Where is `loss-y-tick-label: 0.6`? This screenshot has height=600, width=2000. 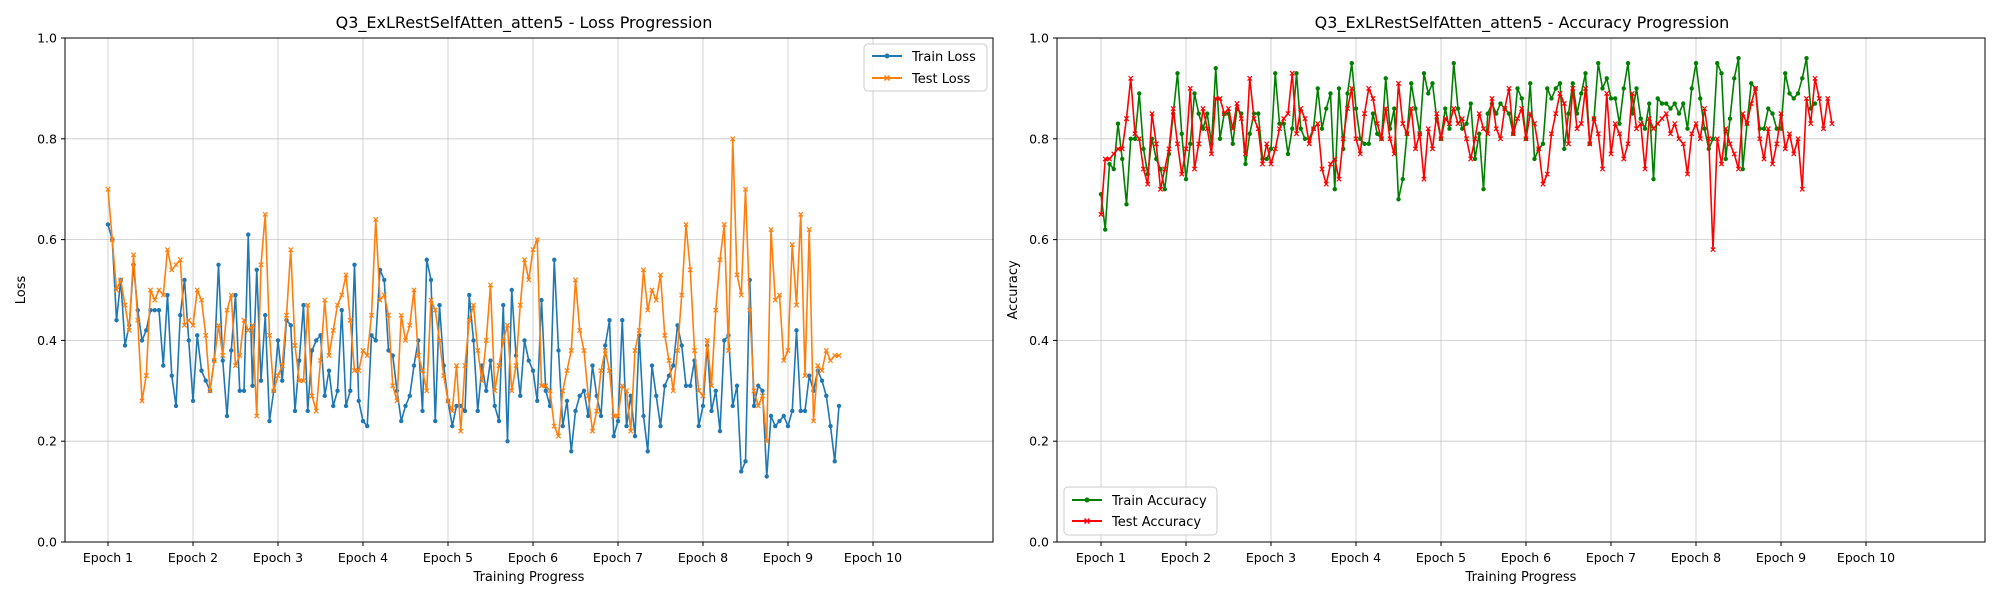 loss-y-tick-label: 0.6 is located at coordinates (47, 239).